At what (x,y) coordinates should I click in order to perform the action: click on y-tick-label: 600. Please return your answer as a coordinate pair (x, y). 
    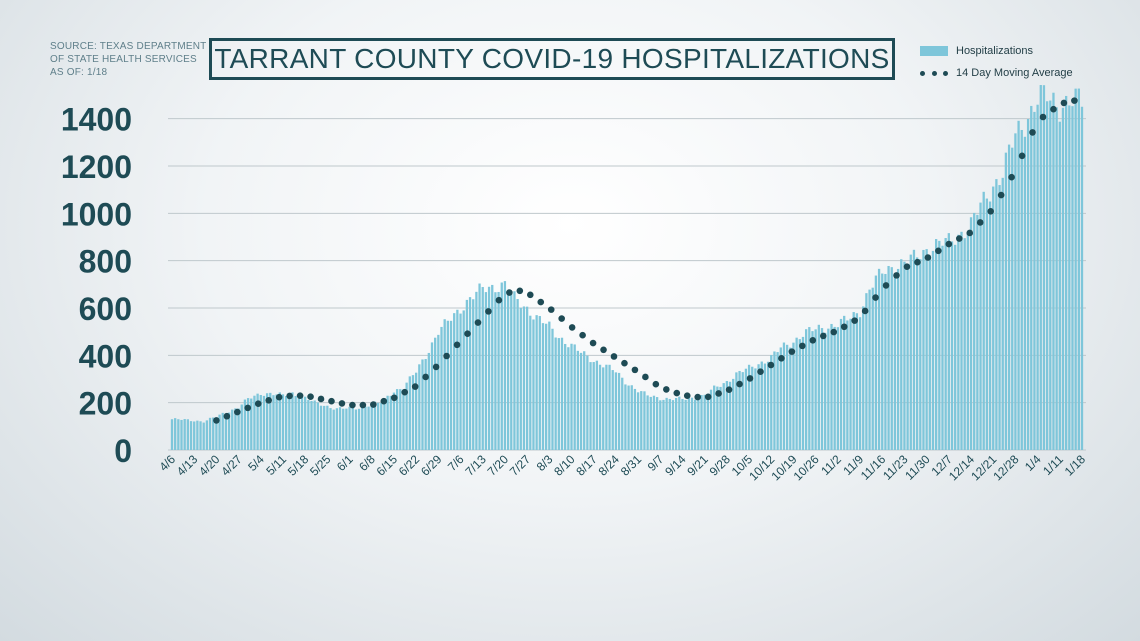
    Looking at the image, I should click on (105, 309).